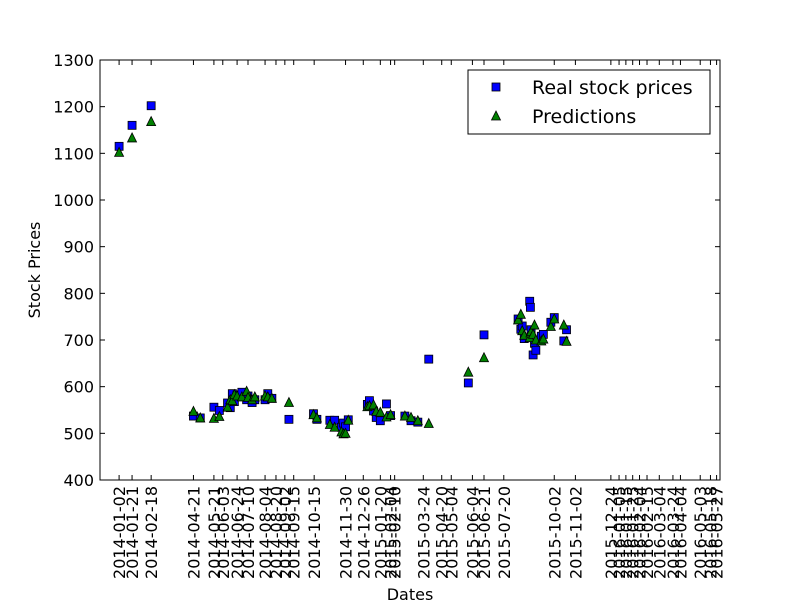  Describe the element at coordinates (73, 270) in the screenshot. I see `y-tick-labels: 400 500 600 700 800 900 1000 1100 1200 1300` at that location.